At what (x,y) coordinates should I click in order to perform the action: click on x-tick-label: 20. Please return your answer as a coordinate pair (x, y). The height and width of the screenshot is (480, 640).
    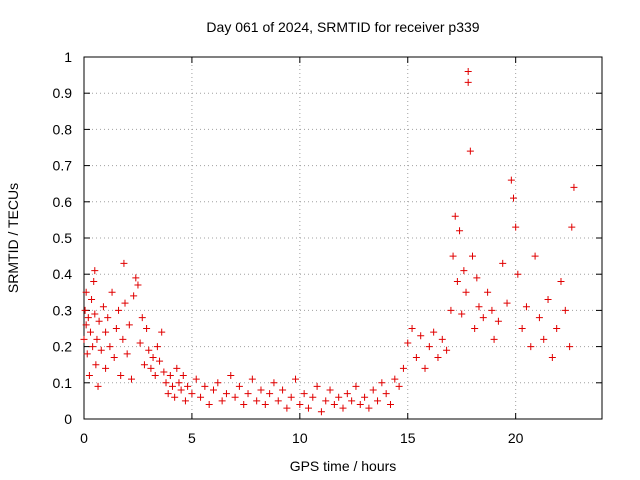
    Looking at the image, I should click on (516, 438).